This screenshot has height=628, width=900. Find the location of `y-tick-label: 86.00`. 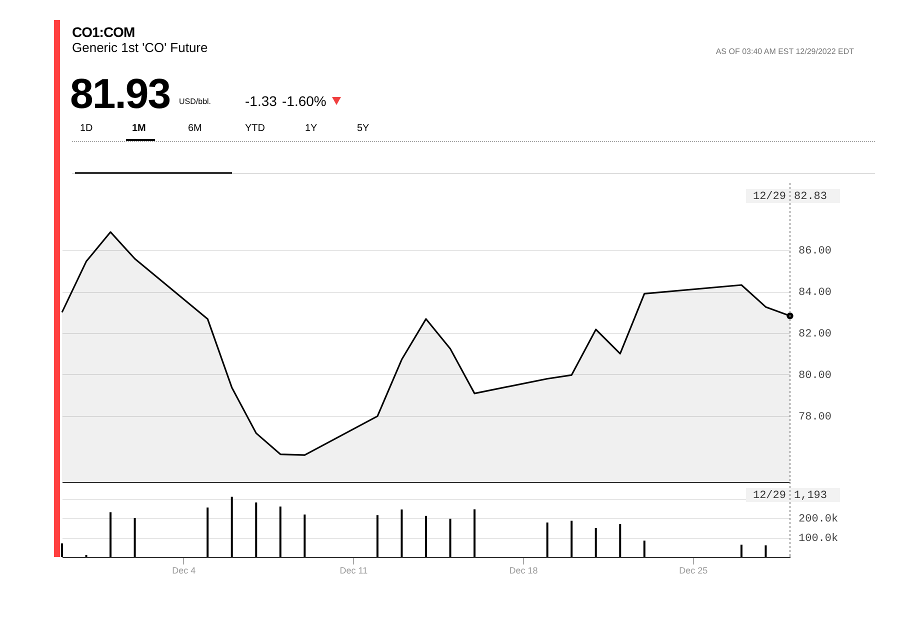

y-tick-label: 86.00 is located at coordinates (815, 252).